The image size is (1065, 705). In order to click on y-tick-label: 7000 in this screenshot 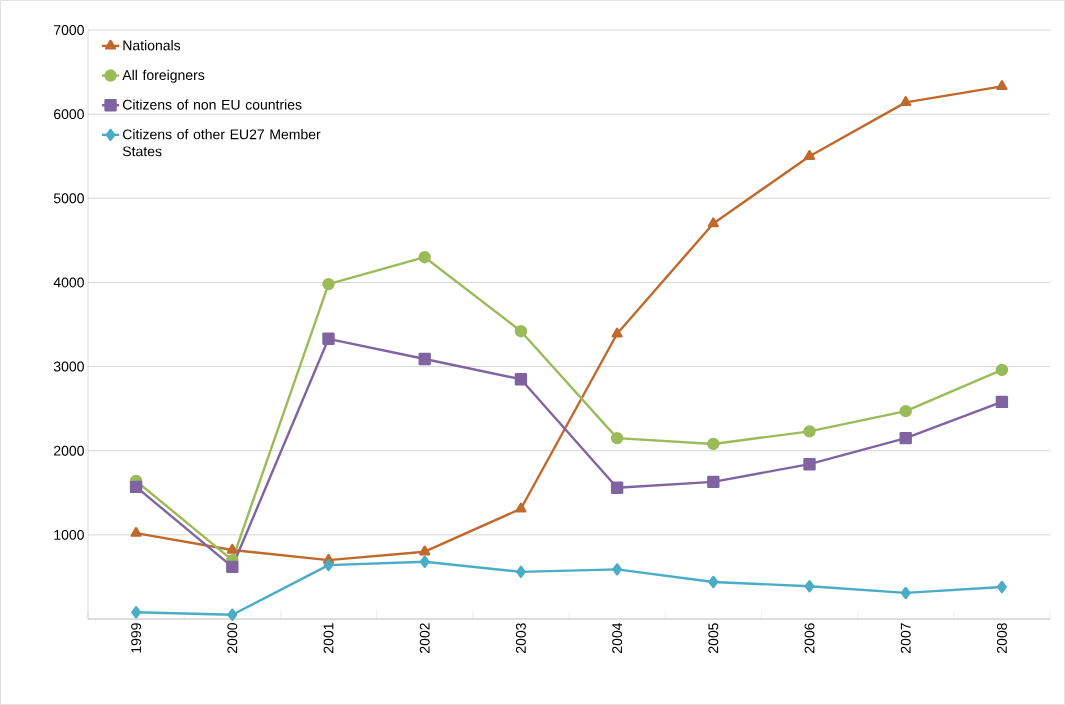, I will do `click(69, 30)`.